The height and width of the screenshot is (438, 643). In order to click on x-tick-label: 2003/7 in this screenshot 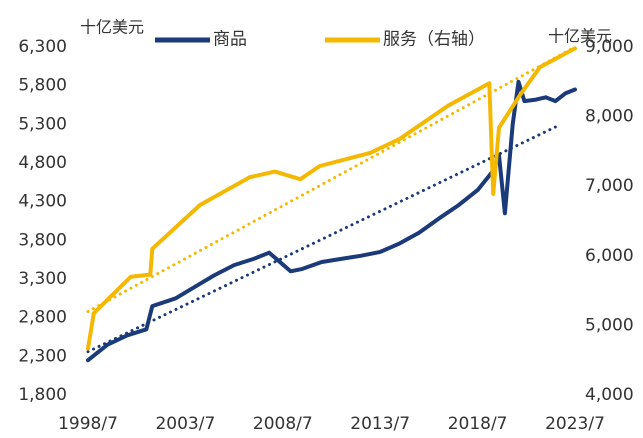, I will do `click(185, 424)`.